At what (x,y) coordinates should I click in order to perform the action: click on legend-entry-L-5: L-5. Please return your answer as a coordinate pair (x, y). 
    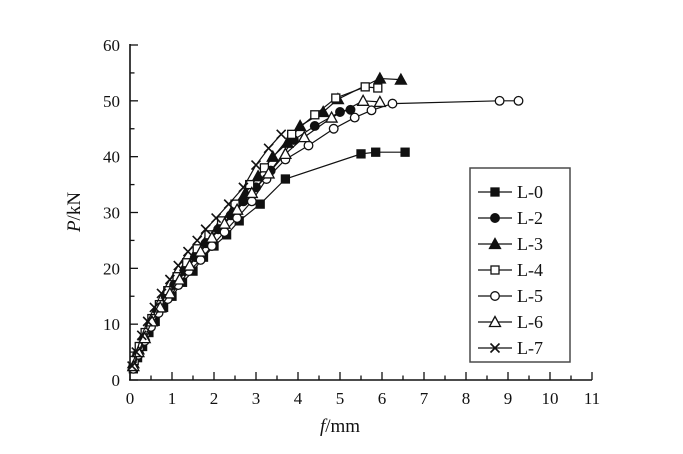
    Looking at the image, I should click on (510, 296).